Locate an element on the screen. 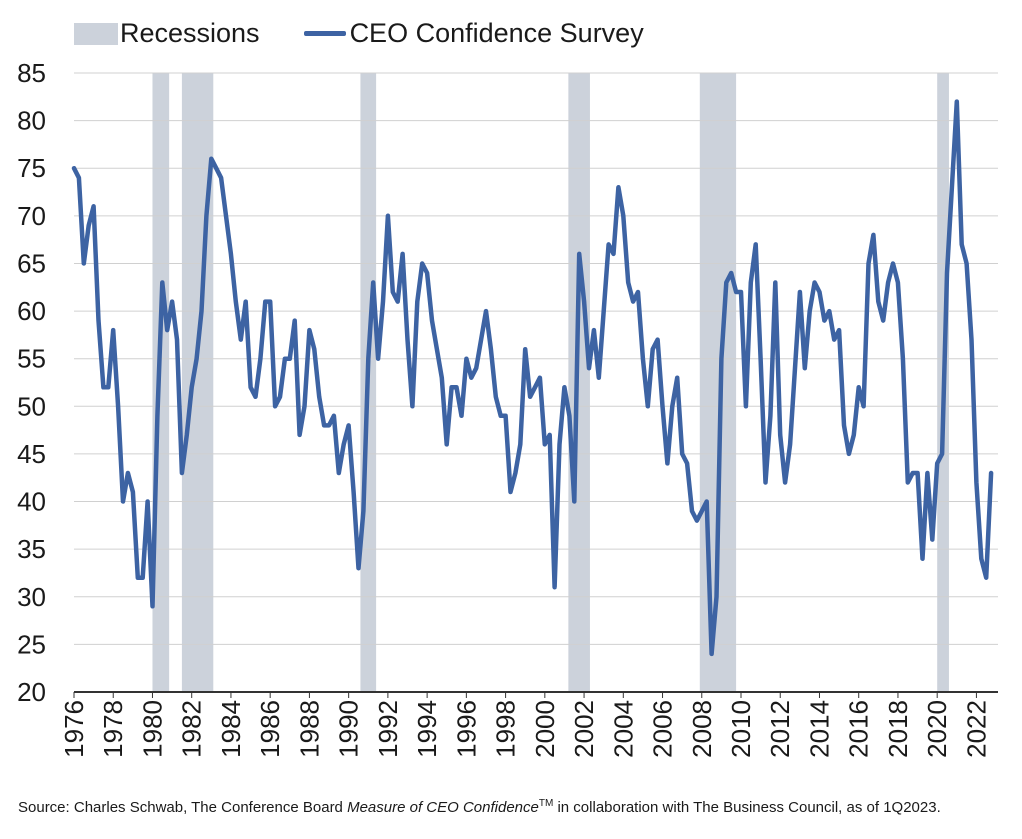 Image resolution: width=1022 pixels, height=839 pixels. y-axis: 20 25 30 35 40 45 50 55 60 65 70 75 80 85 is located at coordinates (31, 382).